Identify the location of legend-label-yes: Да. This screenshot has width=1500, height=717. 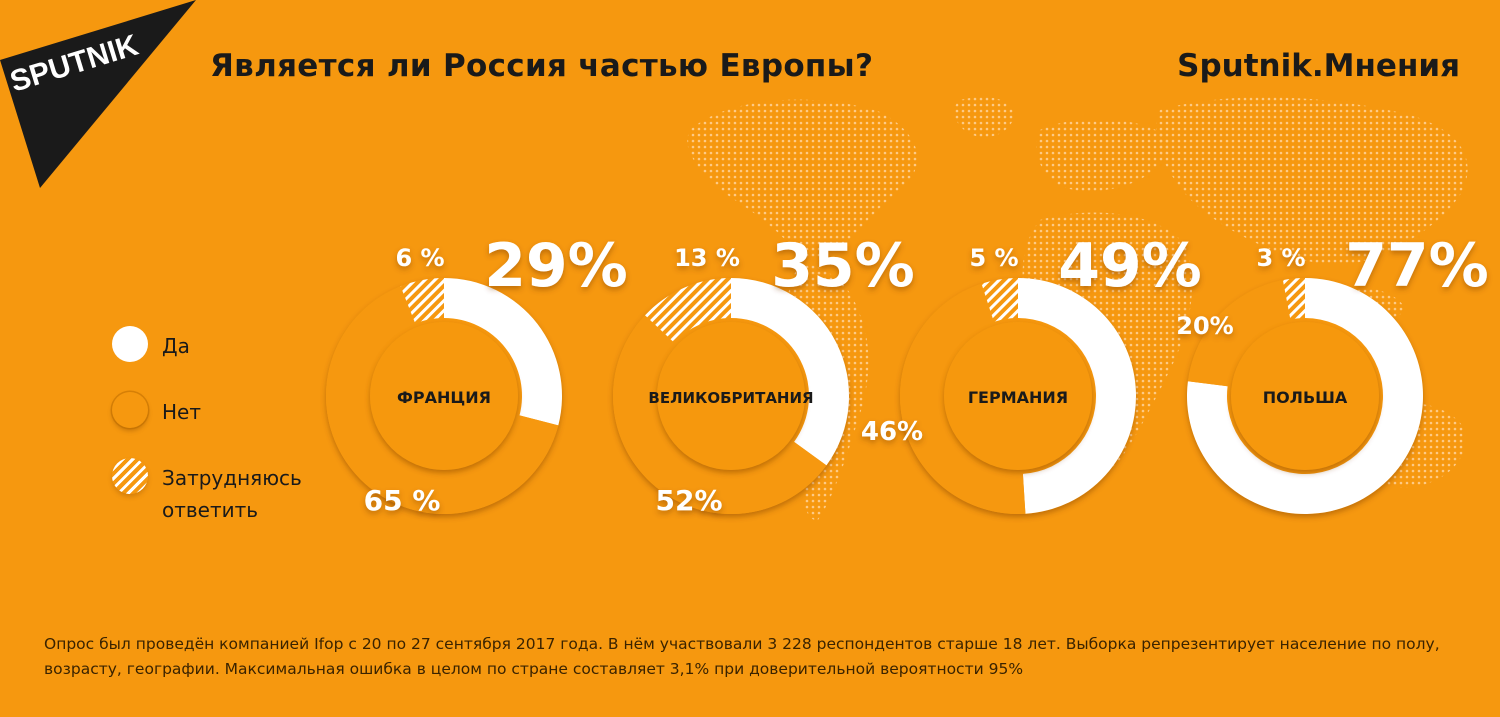
(176, 346).